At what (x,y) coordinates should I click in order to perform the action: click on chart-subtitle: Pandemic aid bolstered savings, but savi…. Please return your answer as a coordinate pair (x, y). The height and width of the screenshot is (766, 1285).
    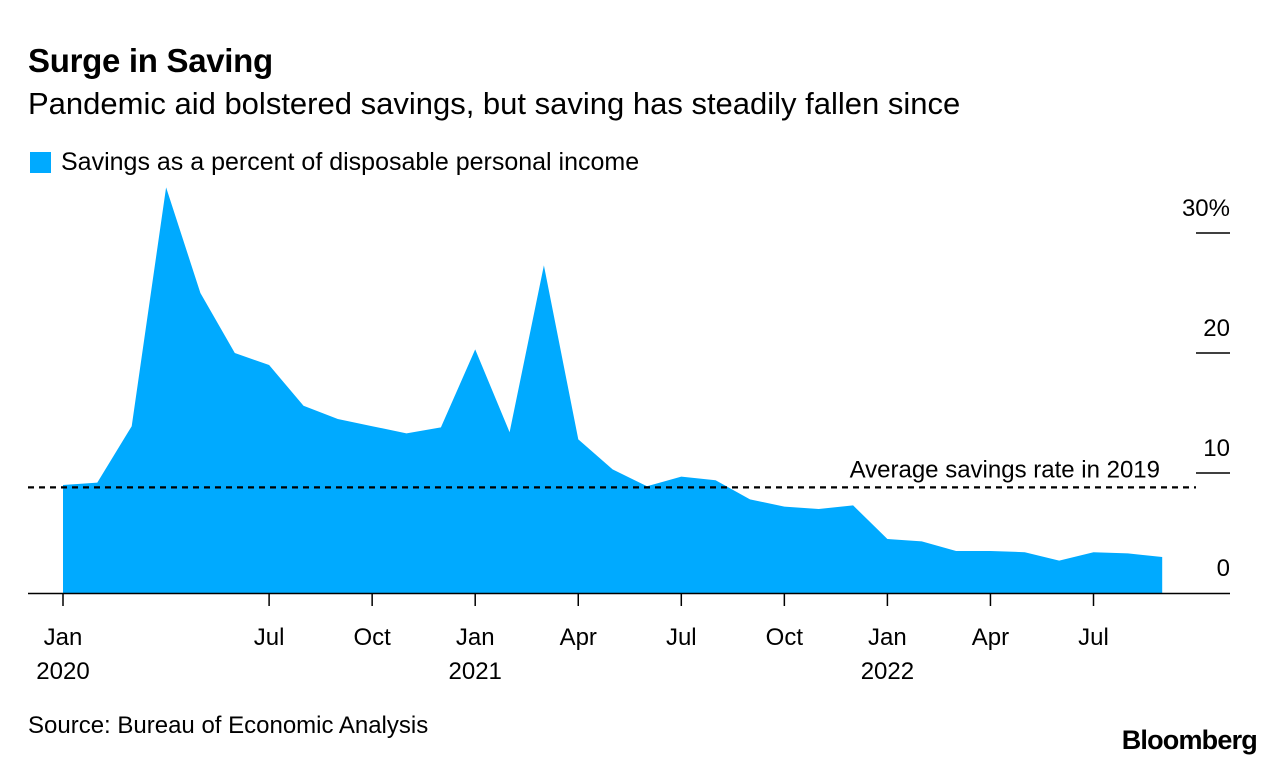
    Looking at the image, I should click on (494, 103).